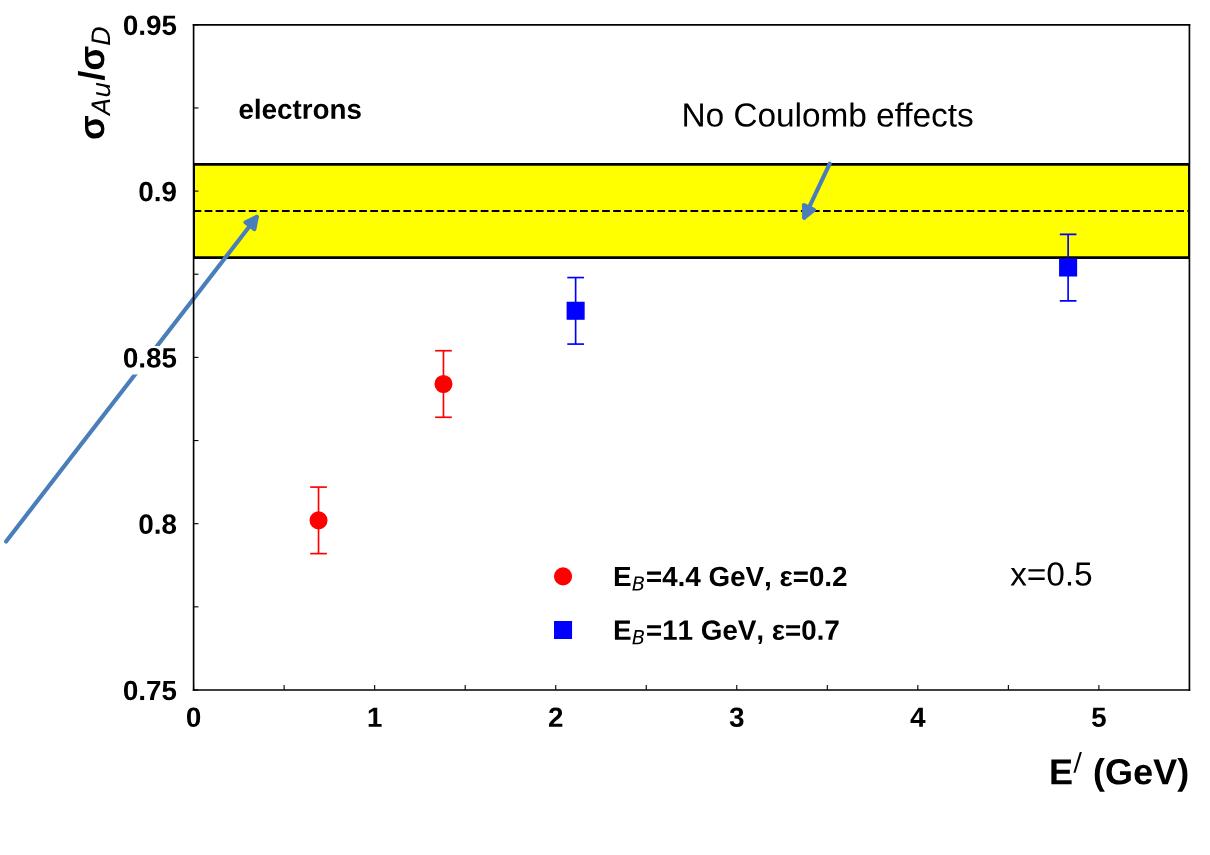 Image resolution: width=1210 pixels, height=855 pixels. What do you see at coordinates (193, 717) in the screenshot?
I see `x-tick-label: 0` at bounding box center [193, 717].